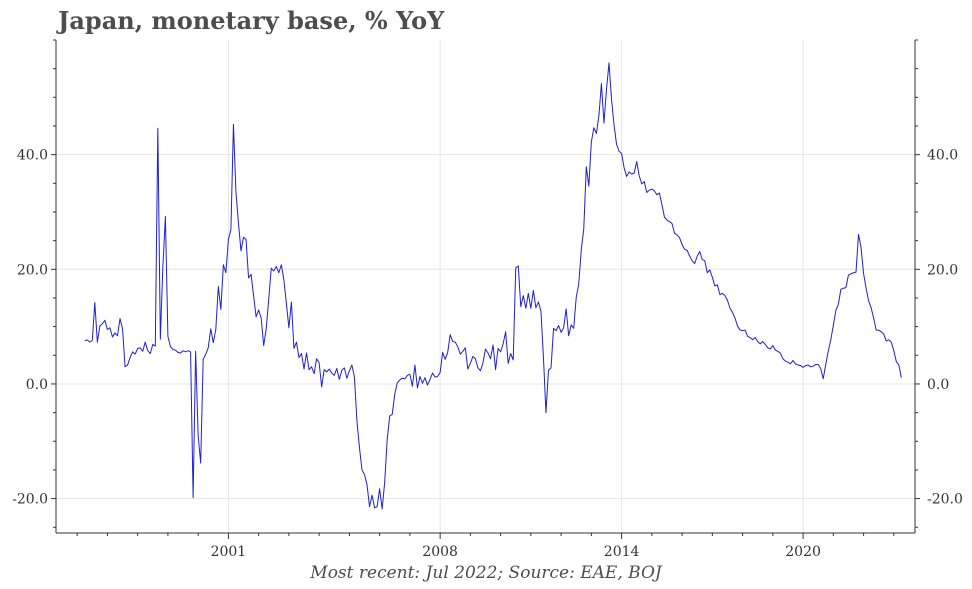 Image resolution: width=972 pixels, height=589 pixels. I want to click on y-tick-label-right: -20.0, so click(945, 500).